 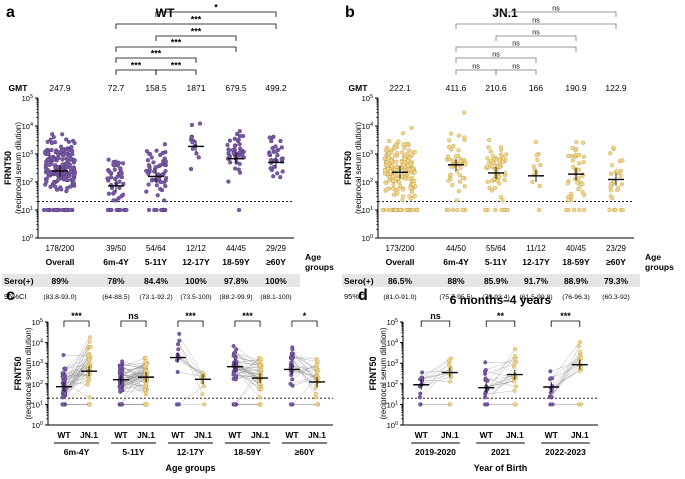 I want to click on b-x-category: 18-59Y, so click(x=576, y=262).